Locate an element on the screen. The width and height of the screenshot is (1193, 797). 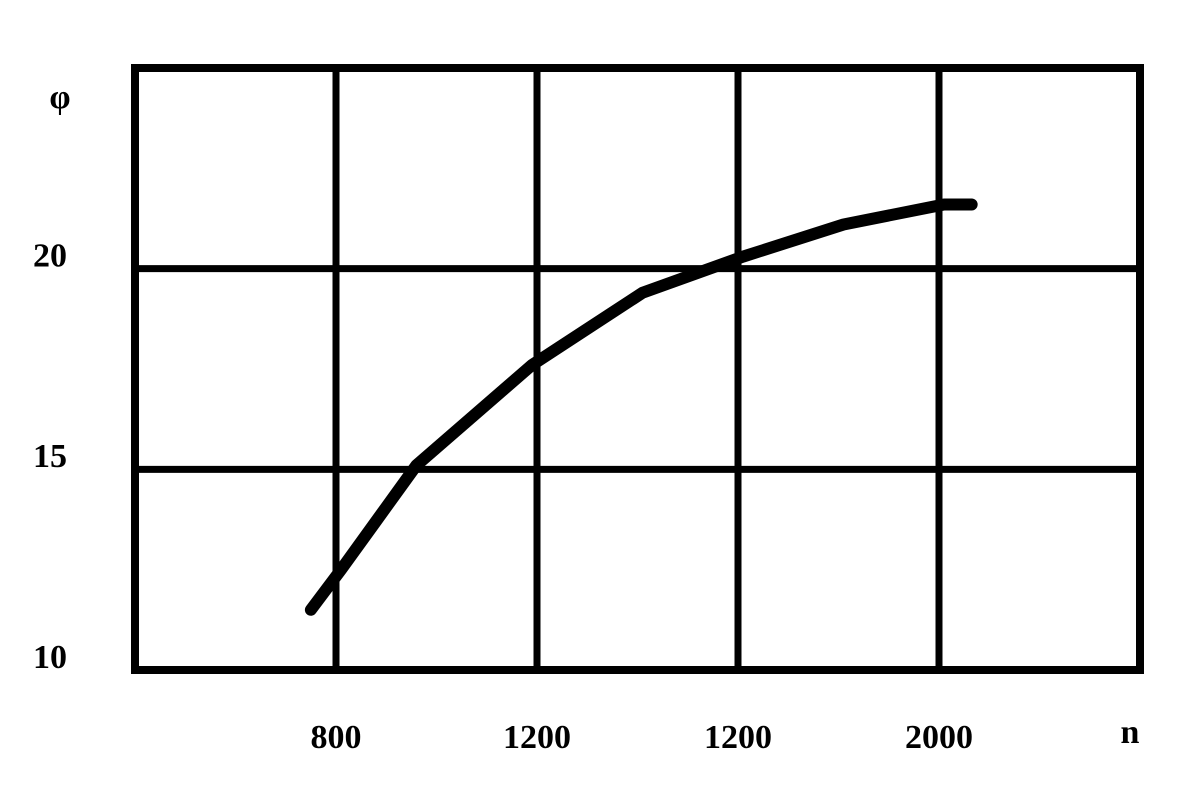
y-tick-label: 15 is located at coordinates (50, 456).